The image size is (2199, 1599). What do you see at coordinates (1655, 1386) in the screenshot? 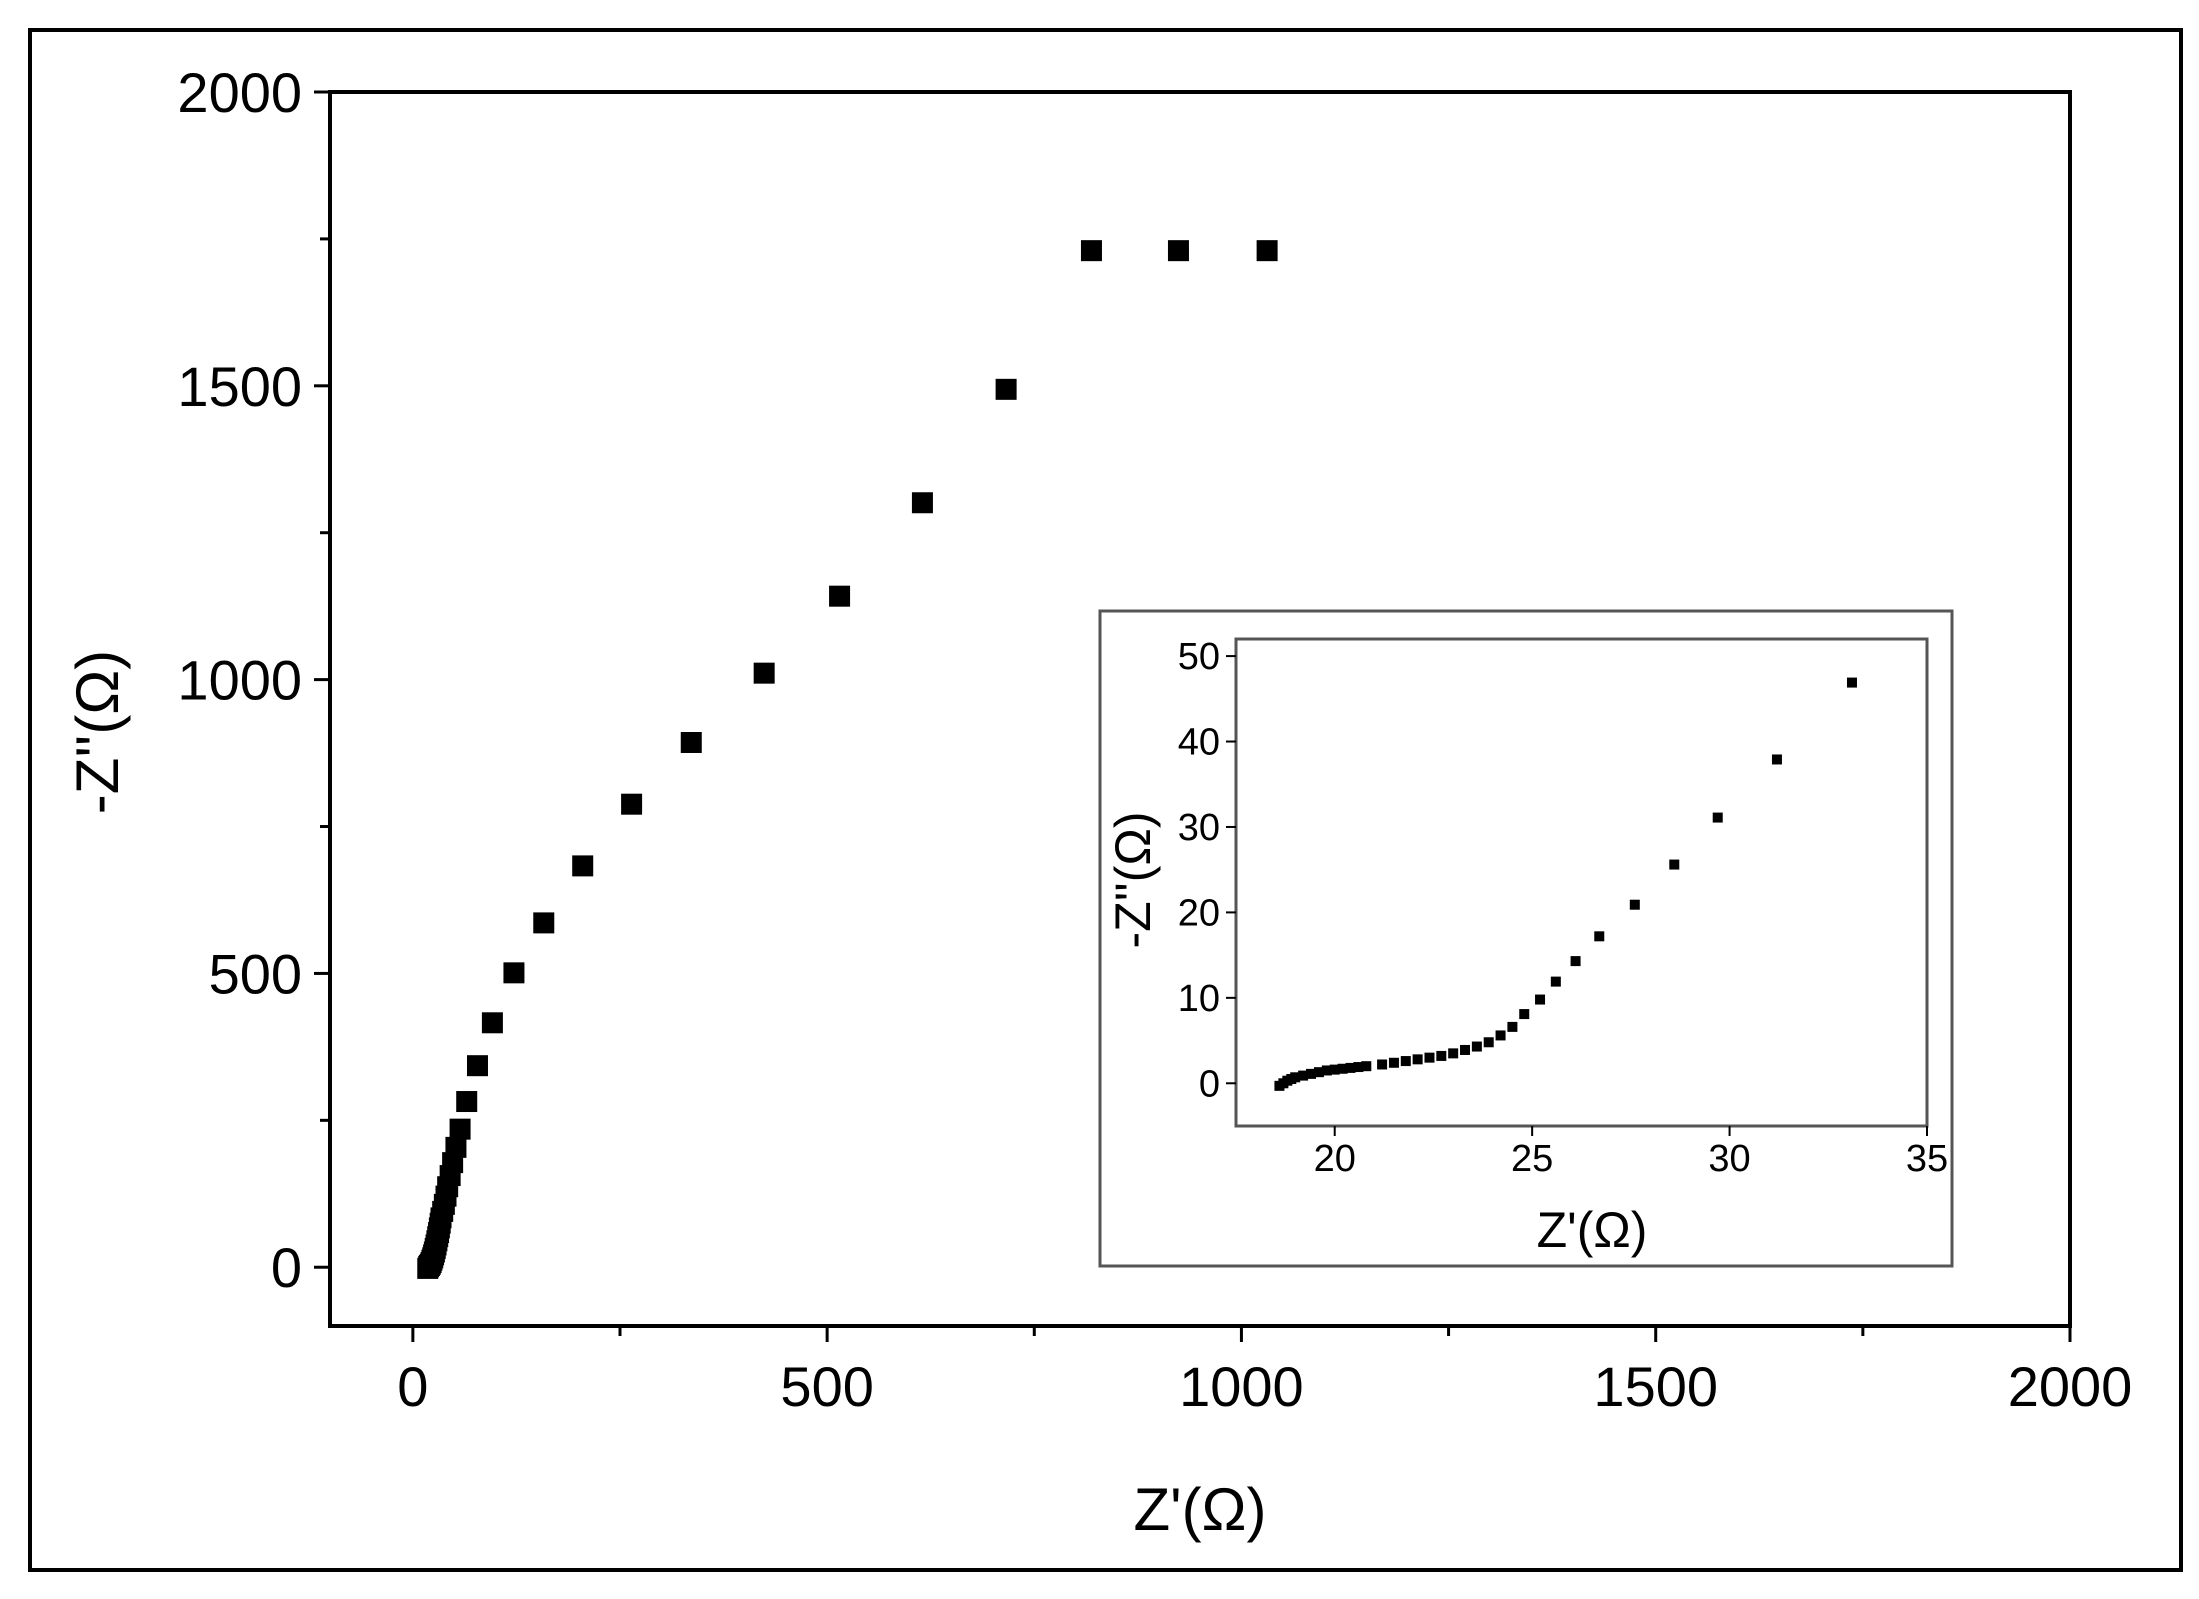
I see `main-x-tick-label: 1500` at bounding box center [1655, 1386].